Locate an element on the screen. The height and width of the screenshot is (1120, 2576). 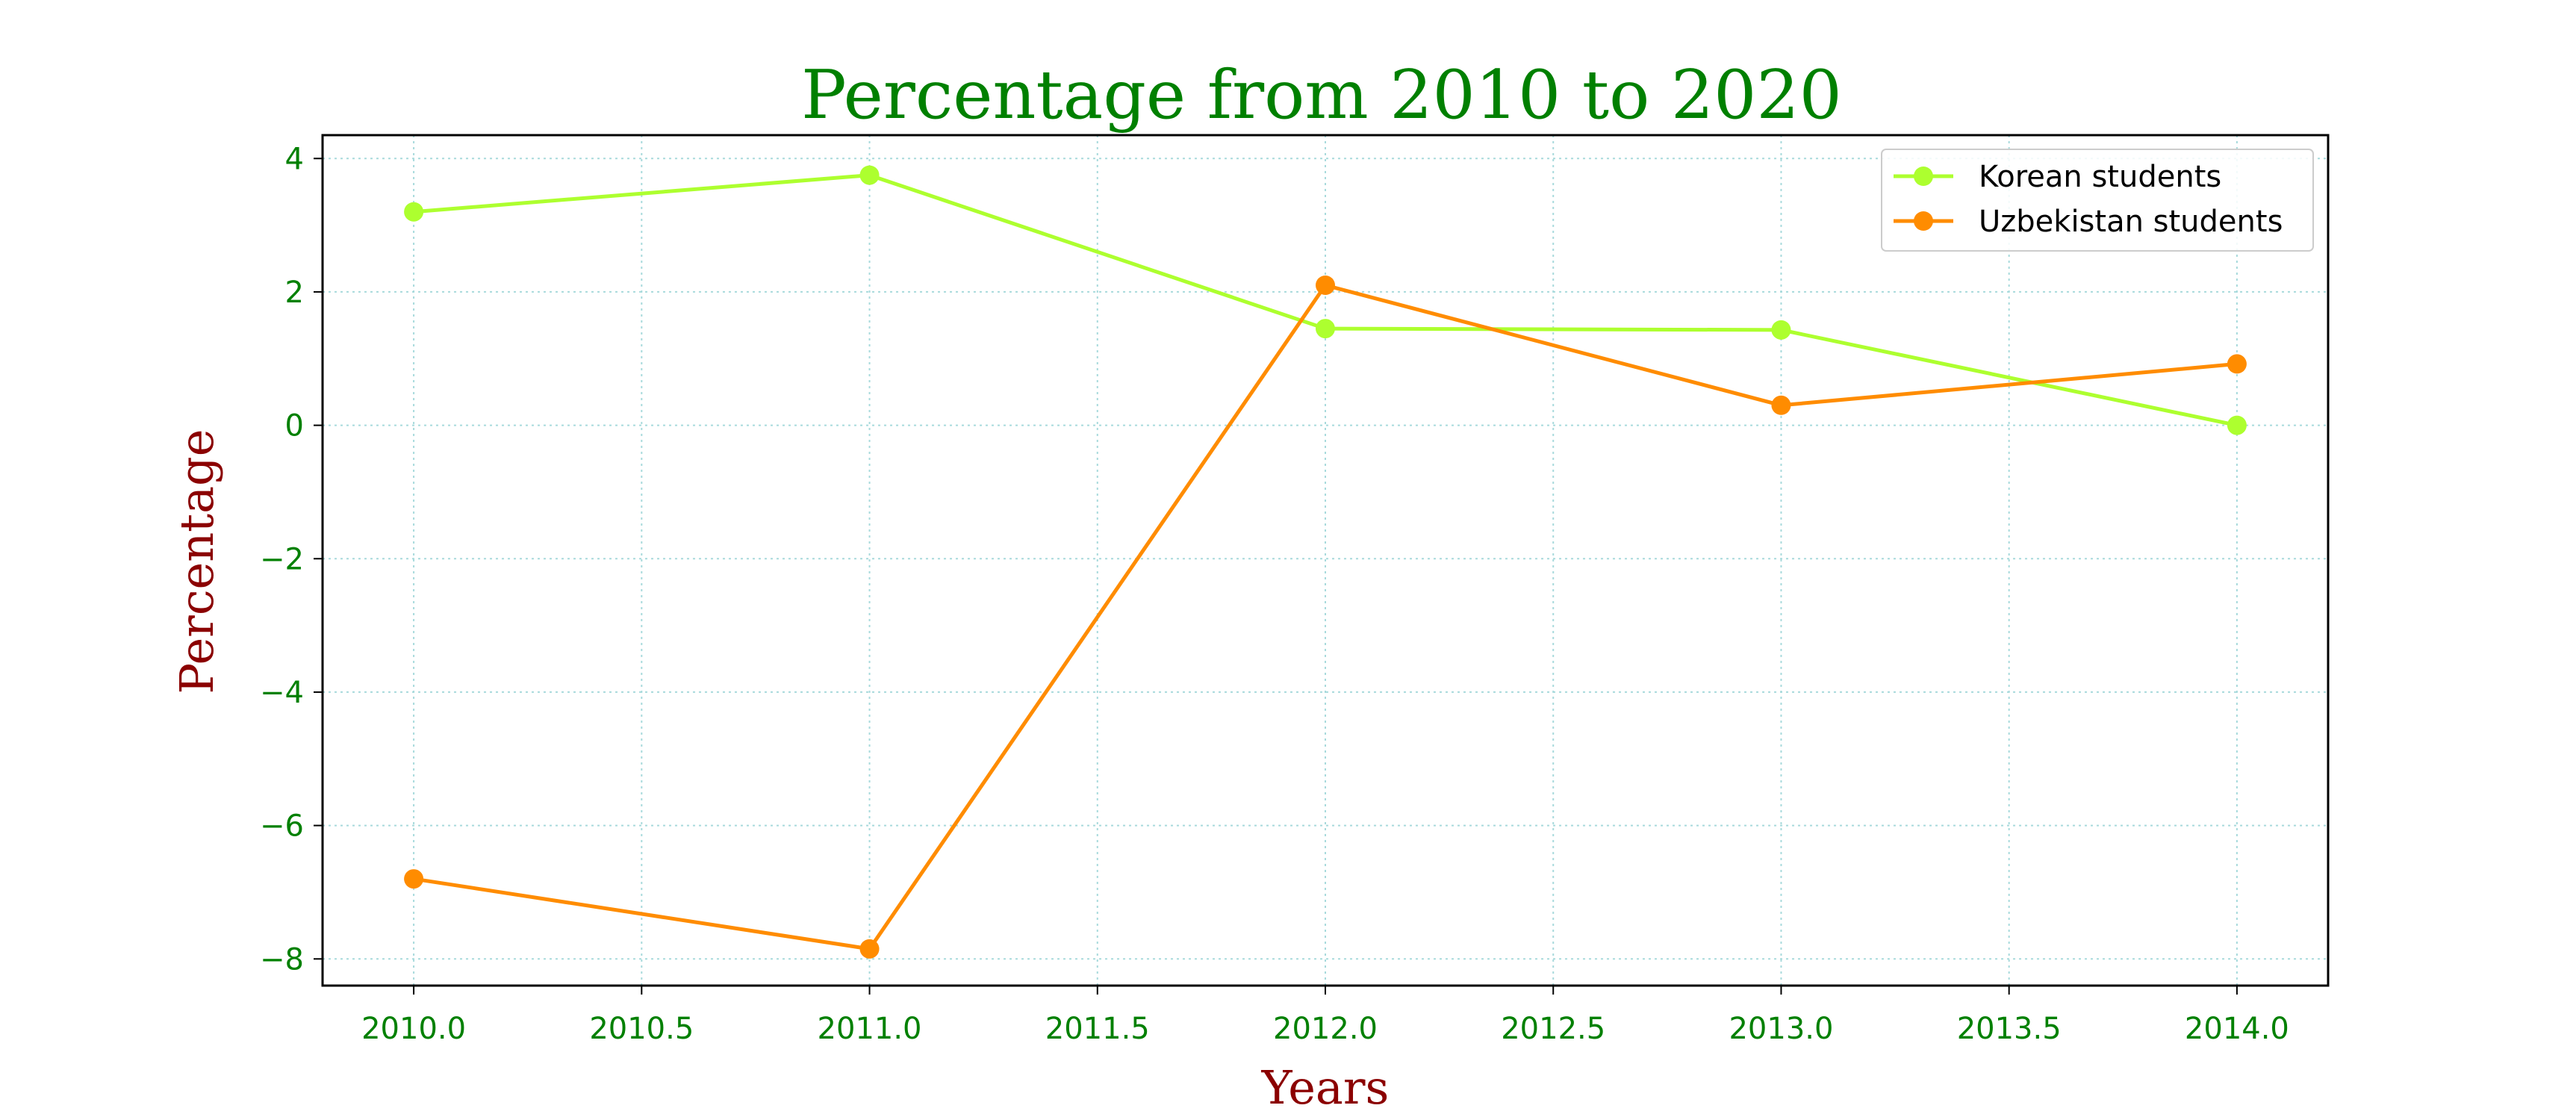
x-tick-label: 2013.0 is located at coordinates (1781, 1029).